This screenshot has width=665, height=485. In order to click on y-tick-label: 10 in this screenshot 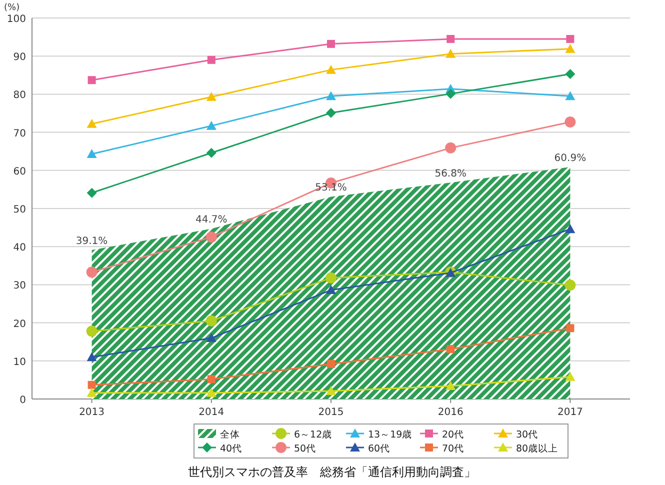, I will do `click(19, 362)`.